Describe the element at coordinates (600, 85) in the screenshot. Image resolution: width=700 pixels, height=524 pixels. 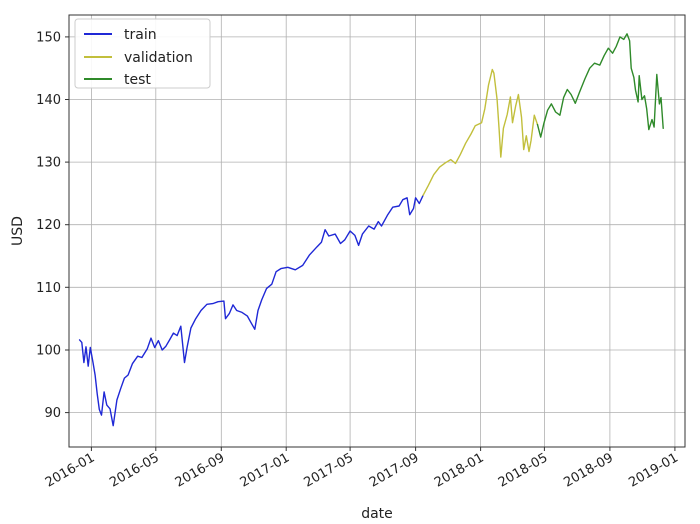
I see `series-line-test` at that location.